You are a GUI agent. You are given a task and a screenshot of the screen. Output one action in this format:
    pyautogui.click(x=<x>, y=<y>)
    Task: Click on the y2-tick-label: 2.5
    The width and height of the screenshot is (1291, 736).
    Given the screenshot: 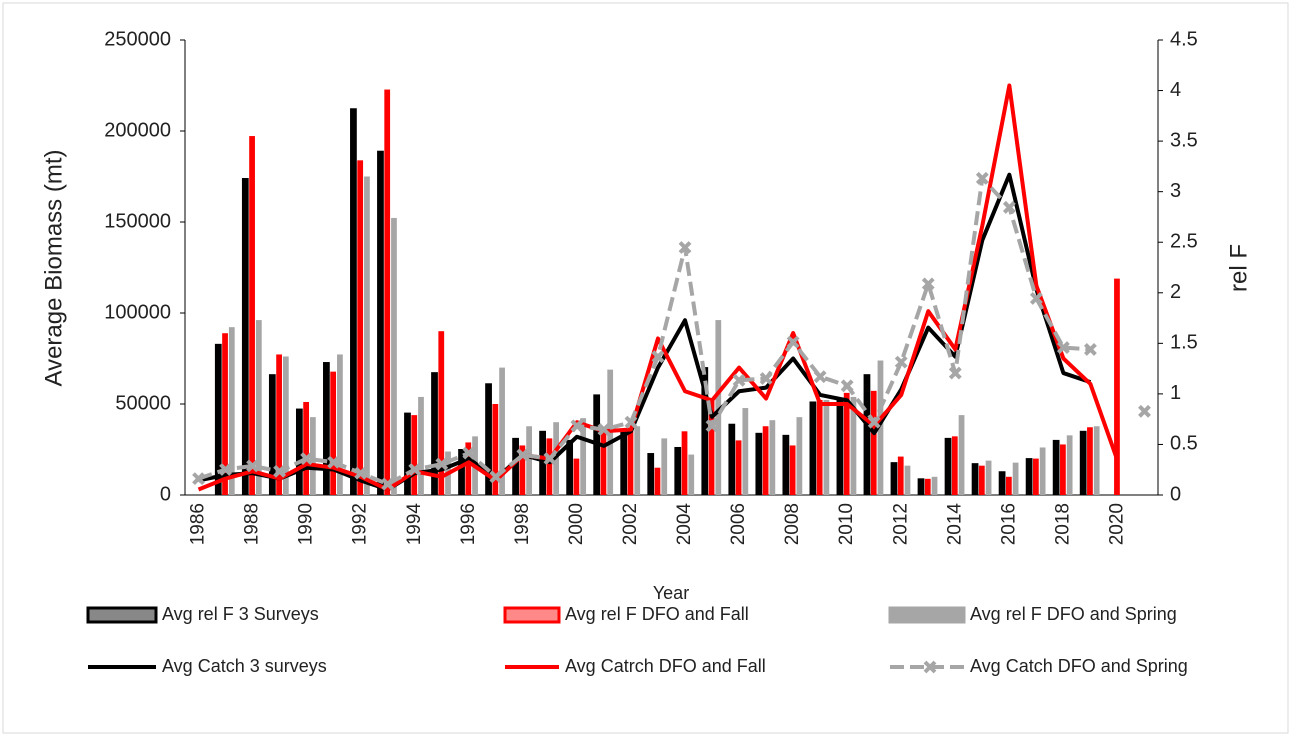 What is the action you would take?
    pyautogui.click(x=1184, y=242)
    